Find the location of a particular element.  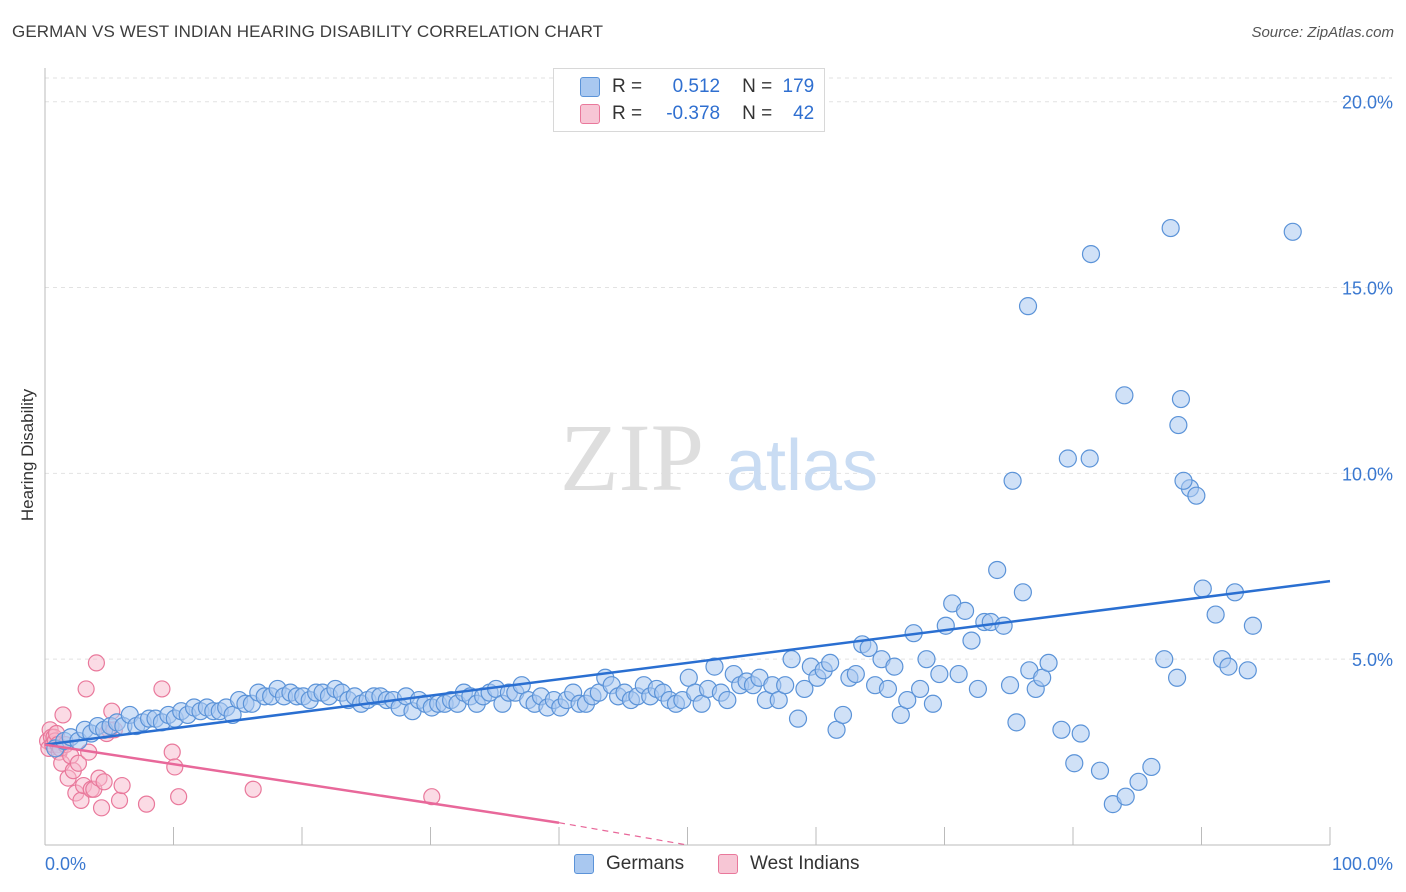

legend-item-west-indians: West Indians is located at coordinates (788, 864).